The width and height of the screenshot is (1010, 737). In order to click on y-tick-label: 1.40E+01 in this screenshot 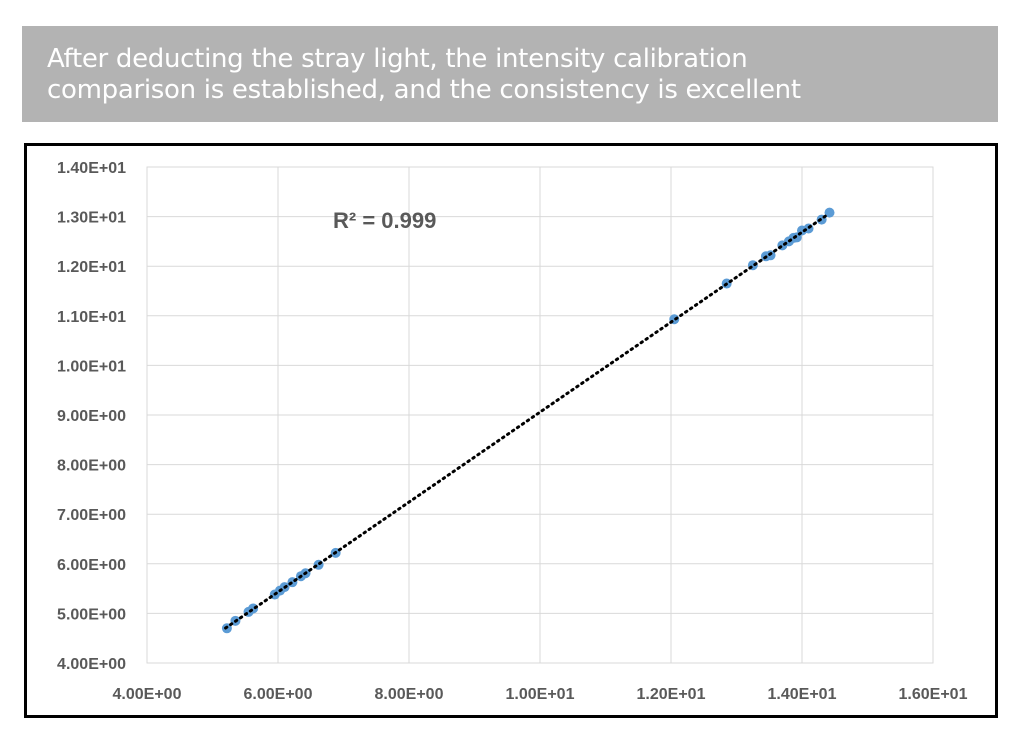, I will do `click(91, 168)`.